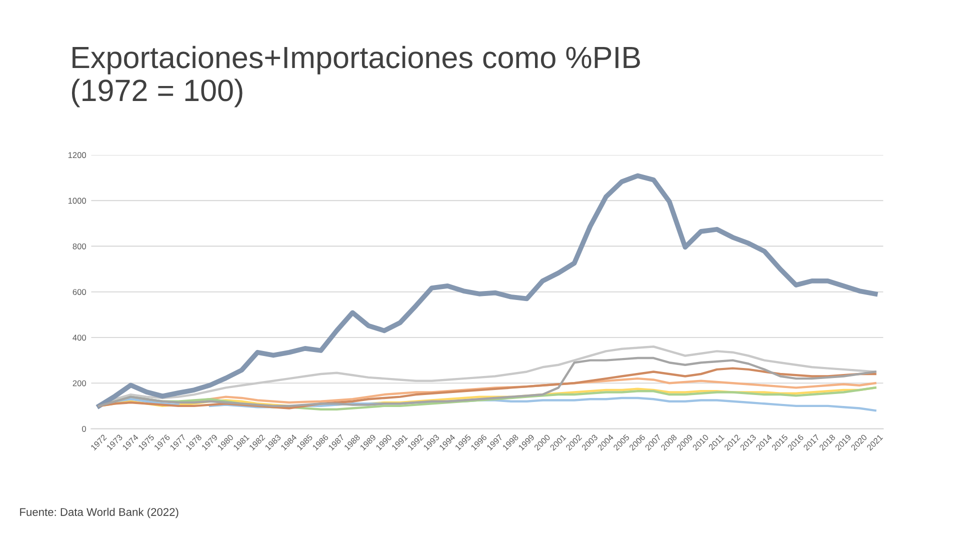  I want to click on y-tick-label: 200, so click(79, 383).